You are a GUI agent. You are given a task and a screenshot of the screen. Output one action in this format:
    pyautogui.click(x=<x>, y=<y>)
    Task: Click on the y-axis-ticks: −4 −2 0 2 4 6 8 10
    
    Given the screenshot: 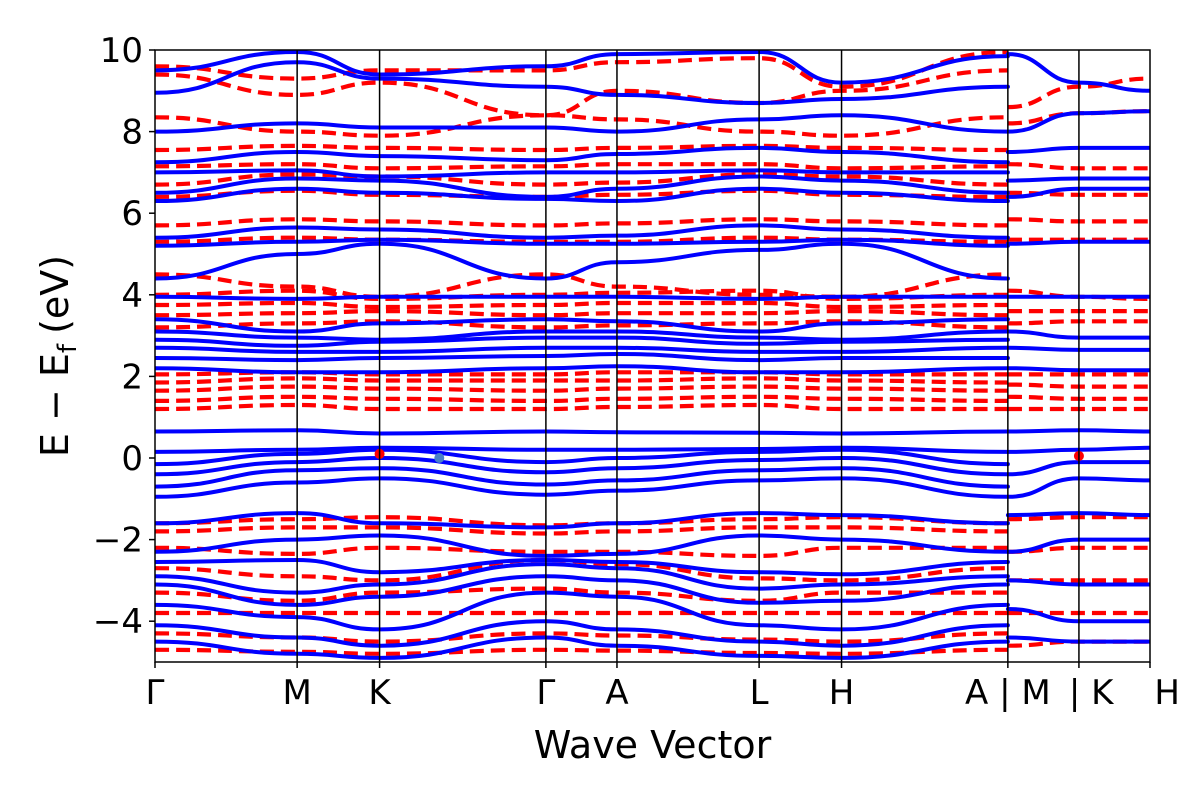 What is the action you would take?
    pyautogui.click(x=124, y=336)
    